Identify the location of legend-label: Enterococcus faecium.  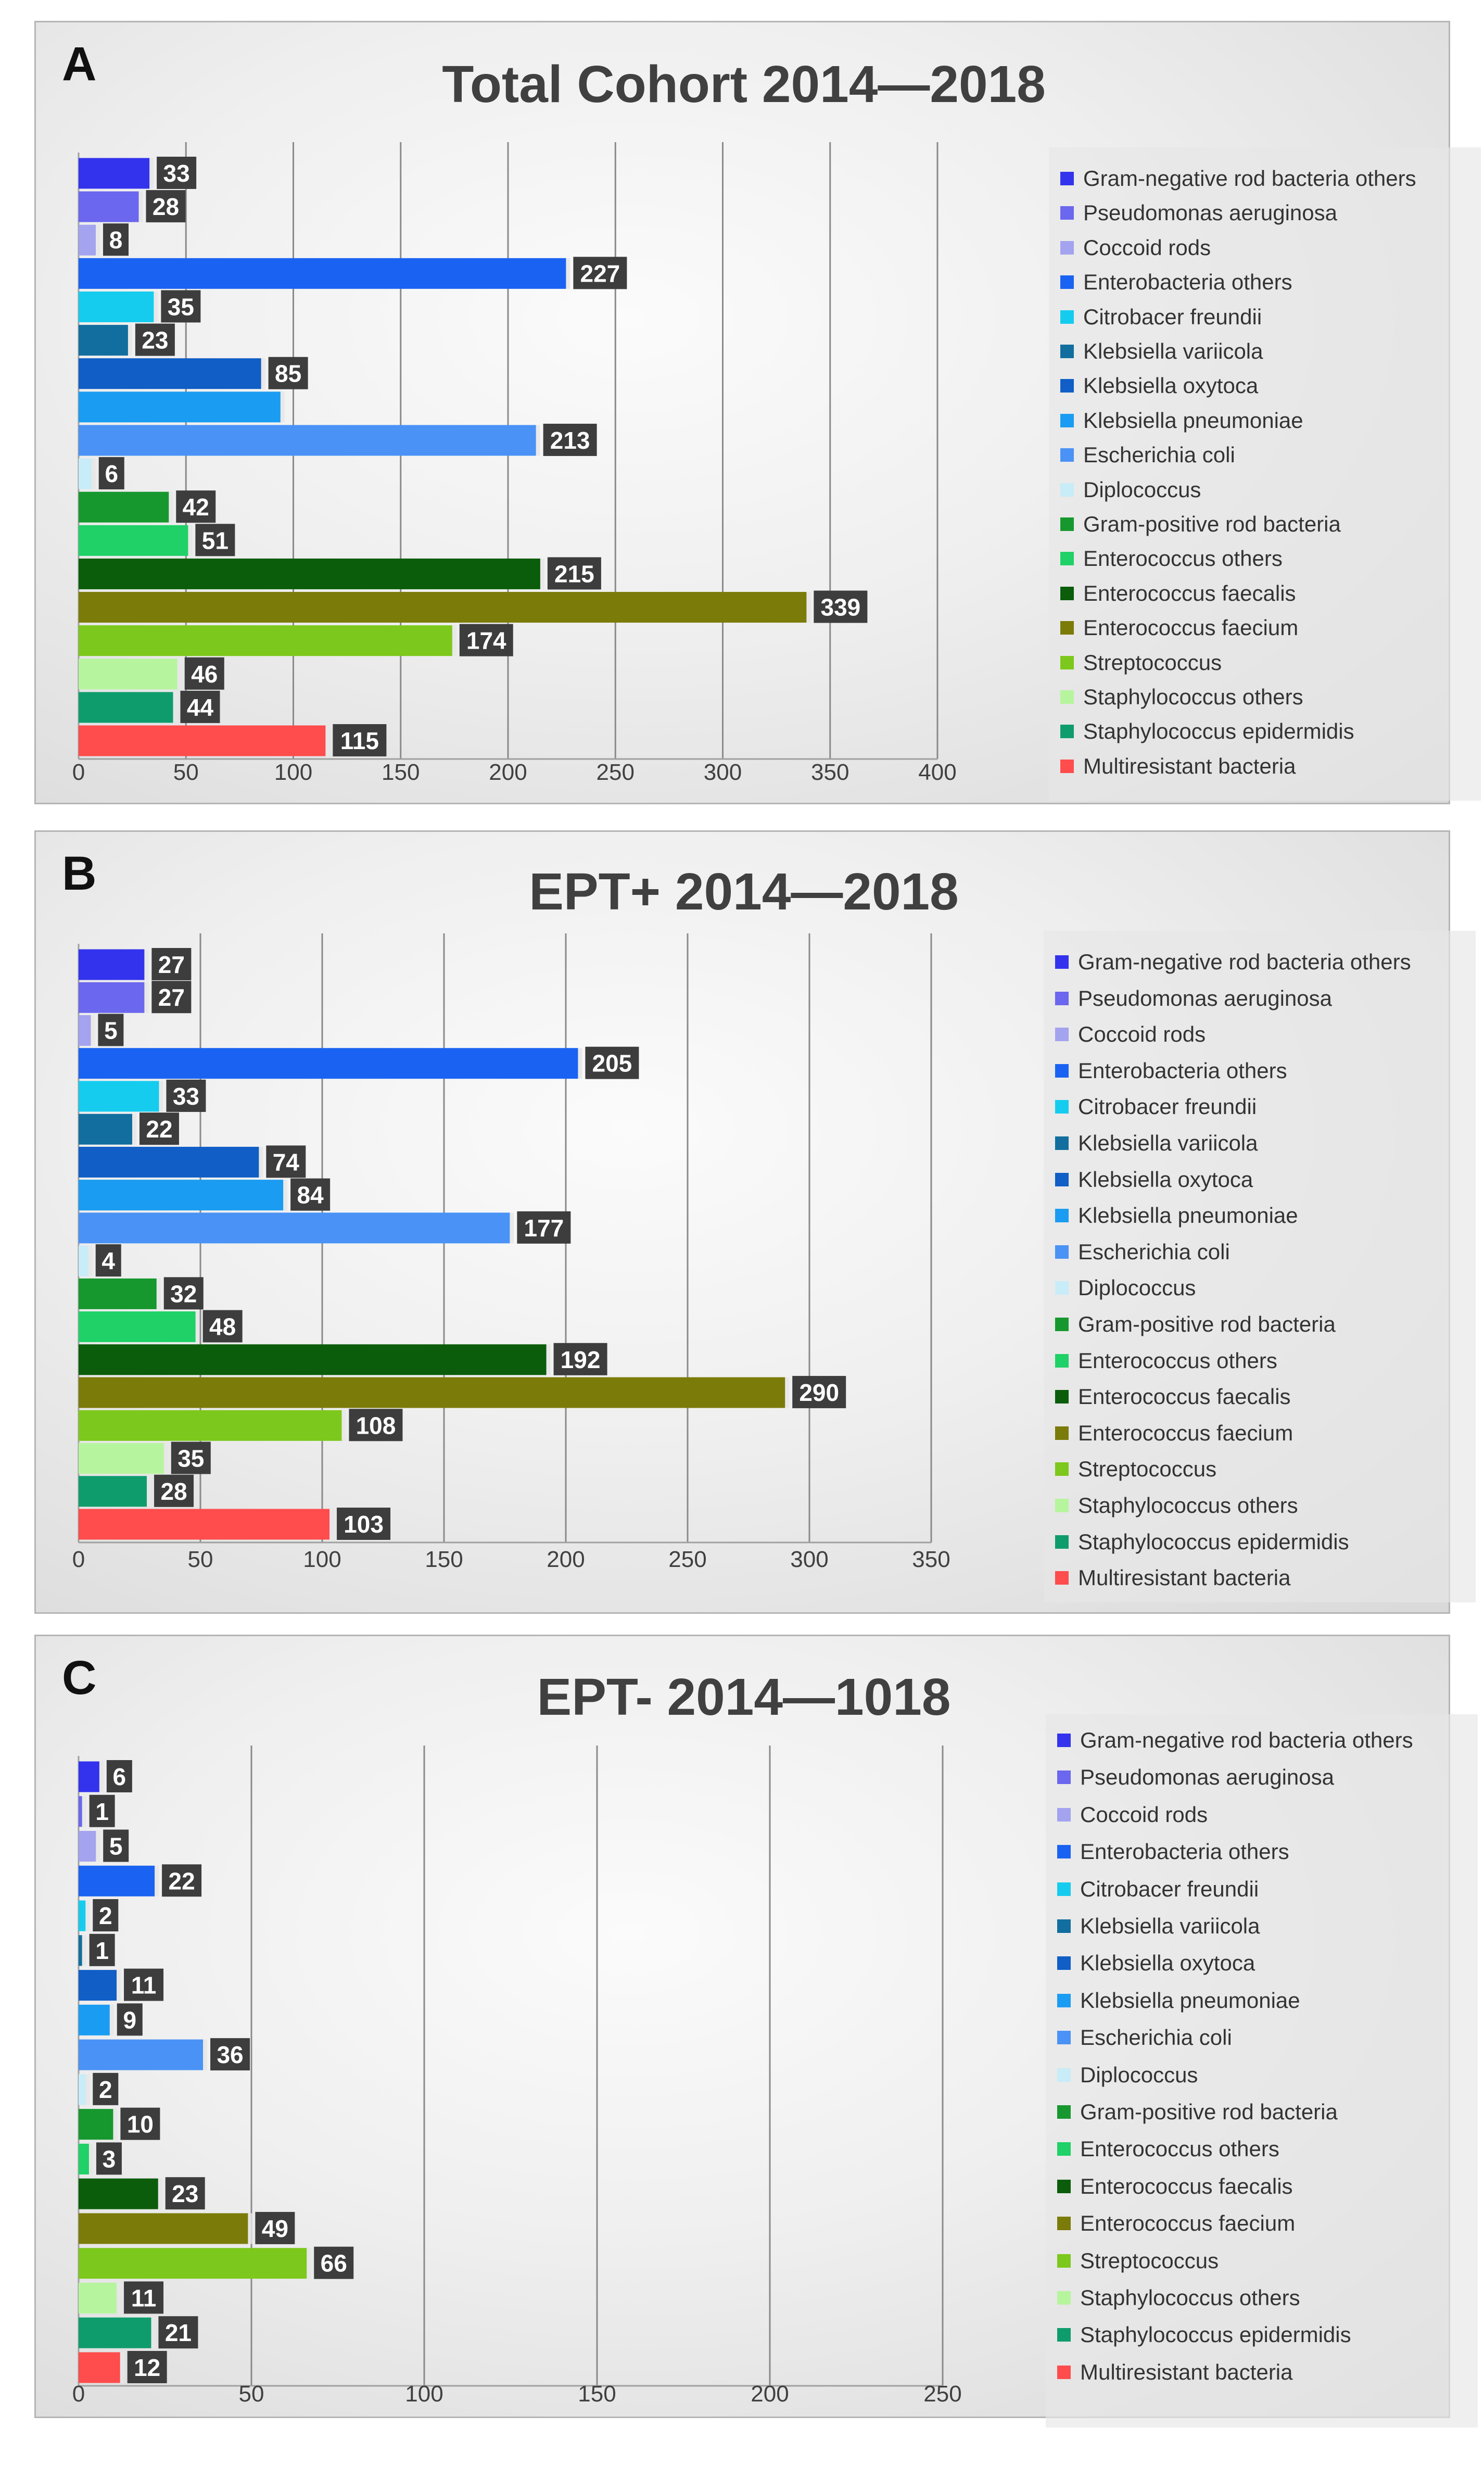
(1188, 2223).